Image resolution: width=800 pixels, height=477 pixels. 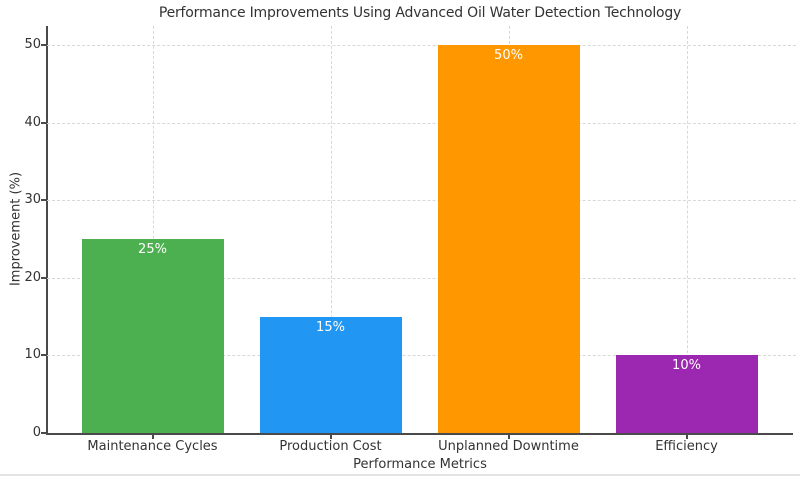 What do you see at coordinates (32, 200) in the screenshot?
I see `y-tick-label-30: 30` at bounding box center [32, 200].